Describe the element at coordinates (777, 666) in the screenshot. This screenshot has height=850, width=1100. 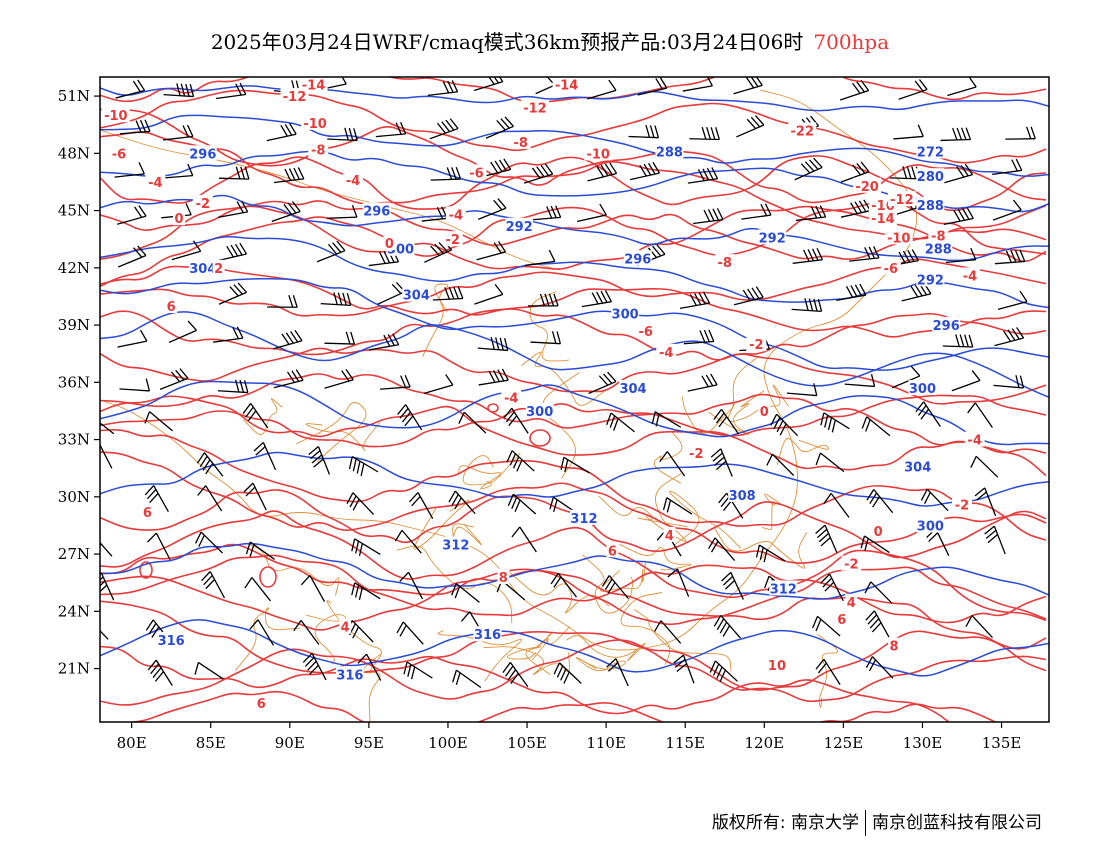
I see `temperature-contour-label: 10` at that location.